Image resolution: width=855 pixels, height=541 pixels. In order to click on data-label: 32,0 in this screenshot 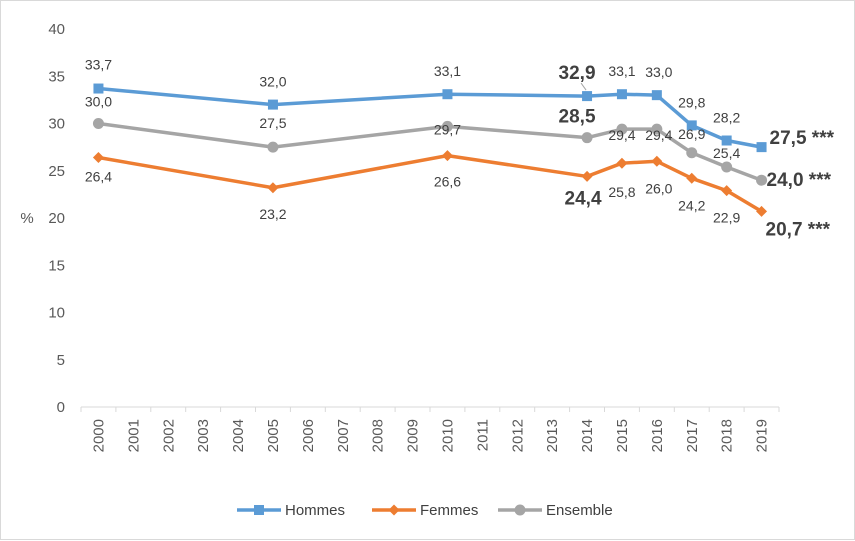, I will do `click(272, 82)`.